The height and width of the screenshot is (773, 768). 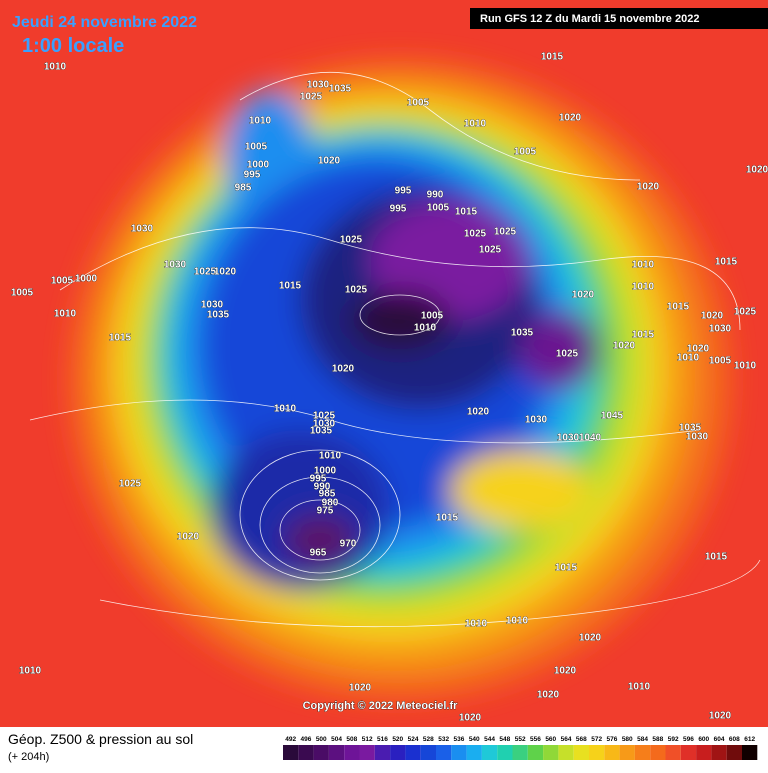 I want to click on legend-label: 596, so click(x=688, y=739).